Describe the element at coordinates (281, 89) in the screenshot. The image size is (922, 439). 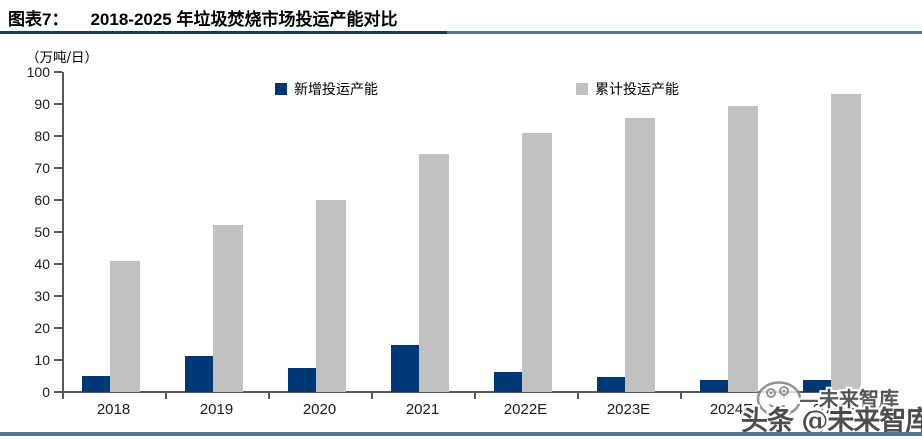
I see `legend-swatch-new-capacity` at that location.